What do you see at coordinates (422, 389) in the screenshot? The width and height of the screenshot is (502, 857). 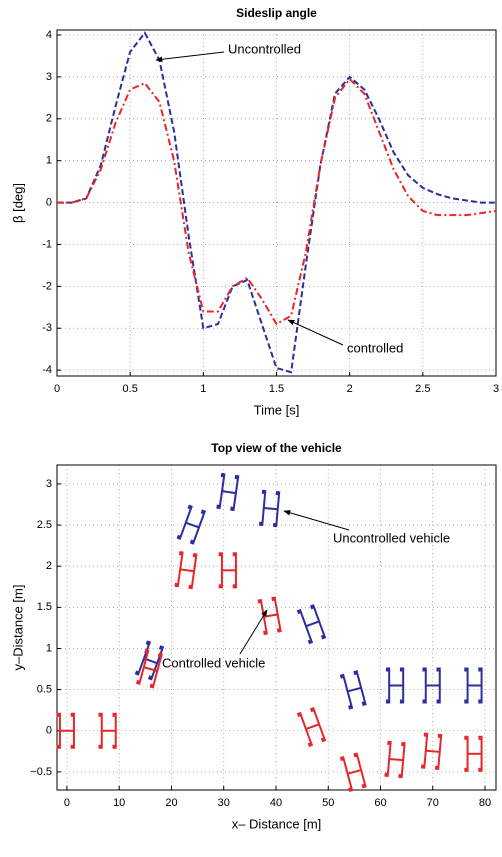 I see `x-tick-label: 2.5` at bounding box center [422, 389].